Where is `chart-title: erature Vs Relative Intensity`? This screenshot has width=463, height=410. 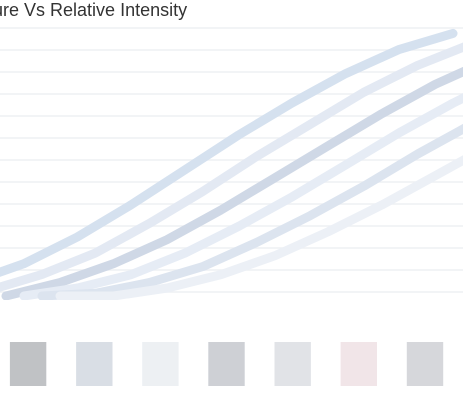 chart-title: erature Vs Relative Intensity is located at coordinates (231, 10).